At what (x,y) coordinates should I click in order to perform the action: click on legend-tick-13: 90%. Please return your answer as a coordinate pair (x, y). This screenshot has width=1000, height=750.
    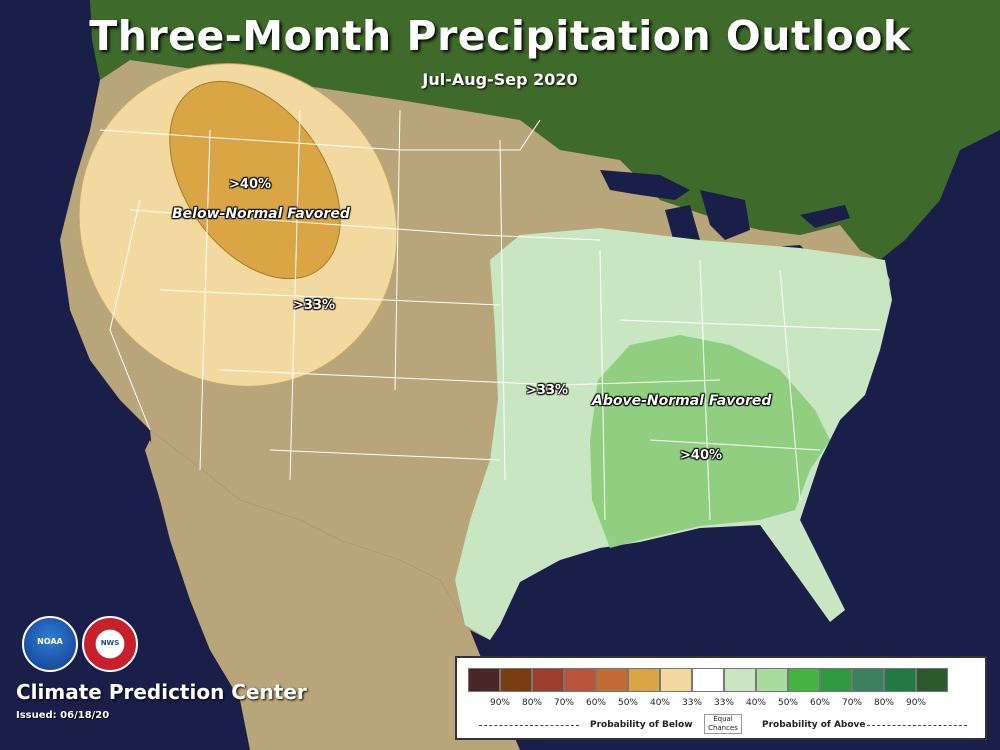
    Looking at the image, I should click on (915, 703).